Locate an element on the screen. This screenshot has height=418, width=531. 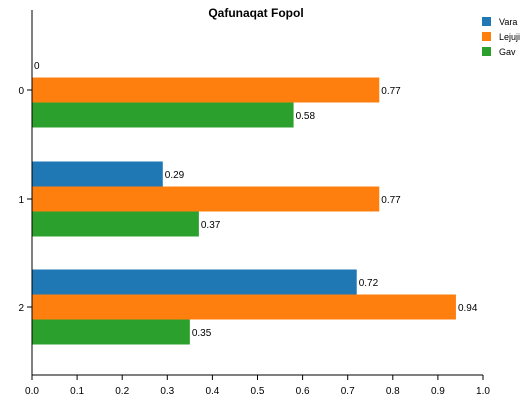
y-tick-label: 1 is located at coordinates (21, 200).